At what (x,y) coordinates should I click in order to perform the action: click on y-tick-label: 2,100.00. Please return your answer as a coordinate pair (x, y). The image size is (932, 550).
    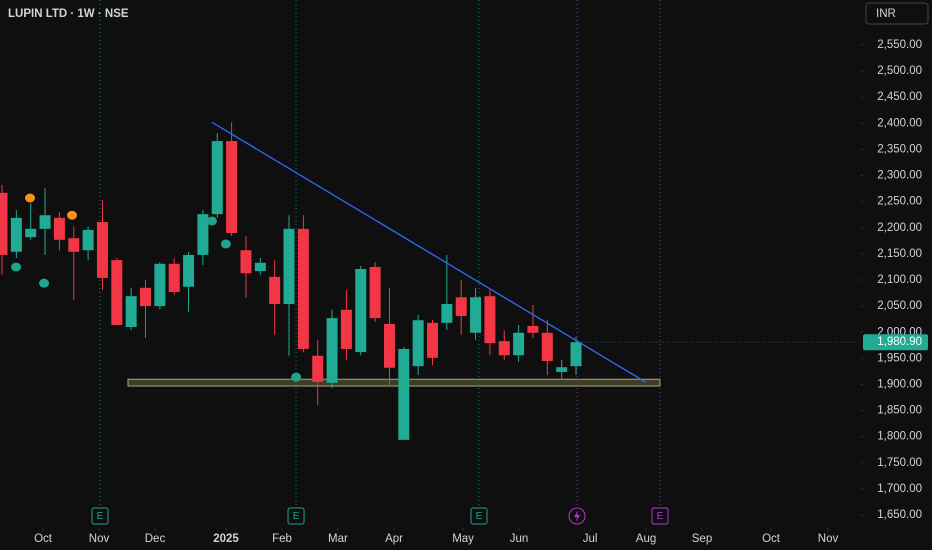
    Looking at the image, I should click on (899, 280).